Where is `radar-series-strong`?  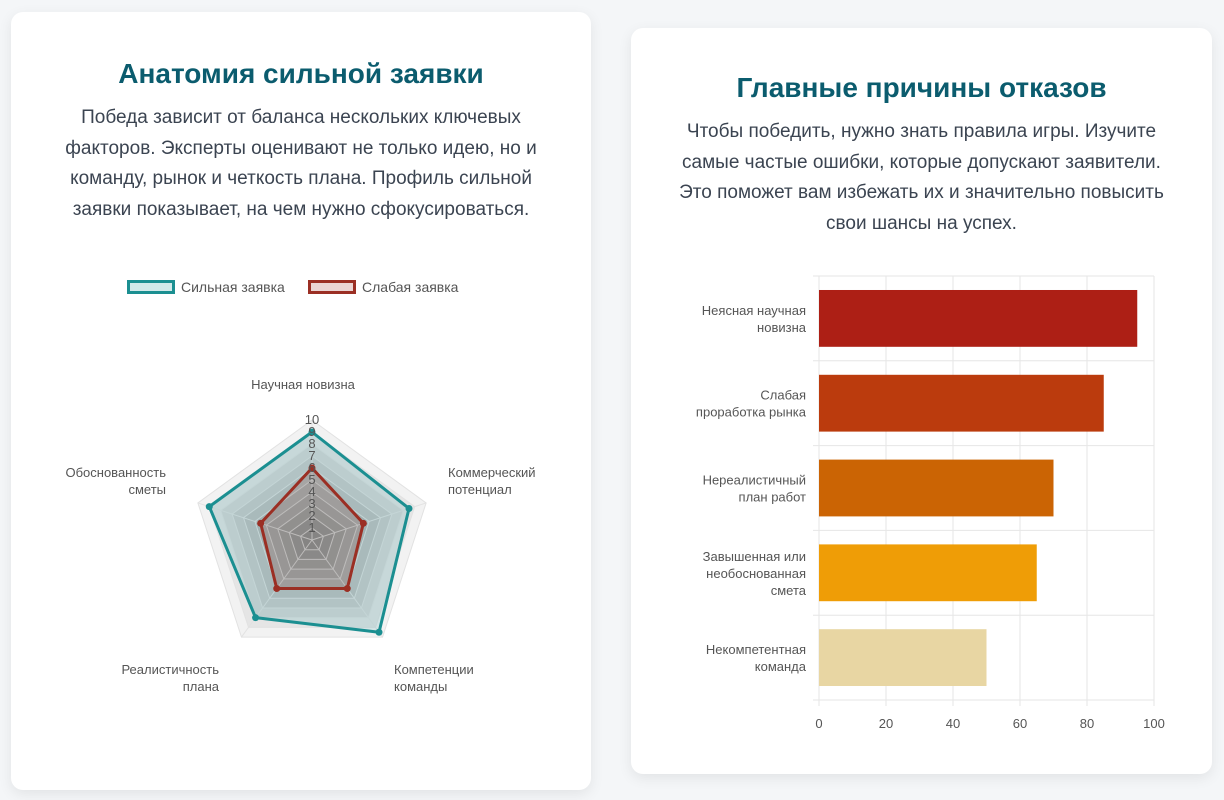 radar-series-strong is located at coordinates (309, 532).